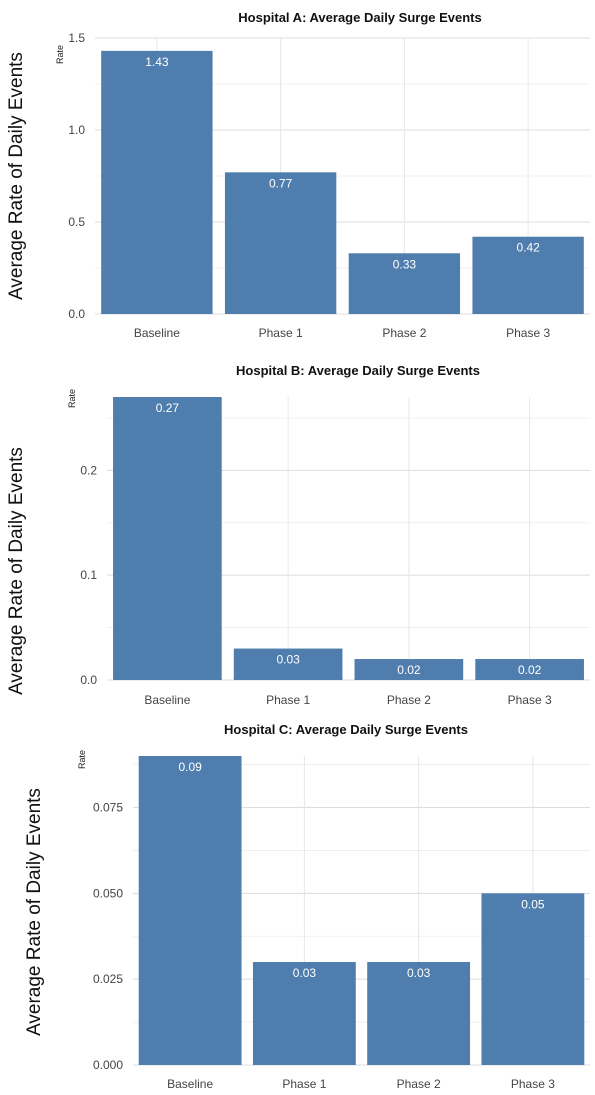  I want to click on data-label: 0.33, so click(405, 264).